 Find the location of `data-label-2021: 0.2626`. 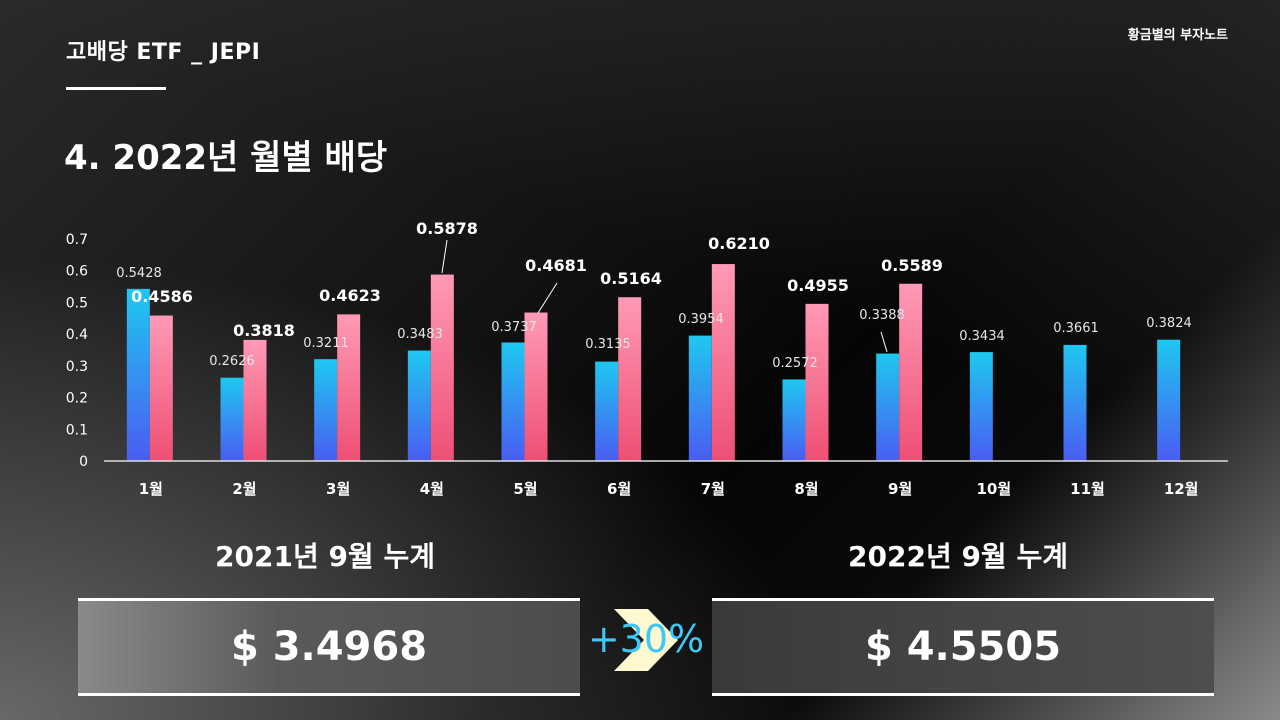

data-label-2021: 0.2626 is located at coordinates (232, 361).